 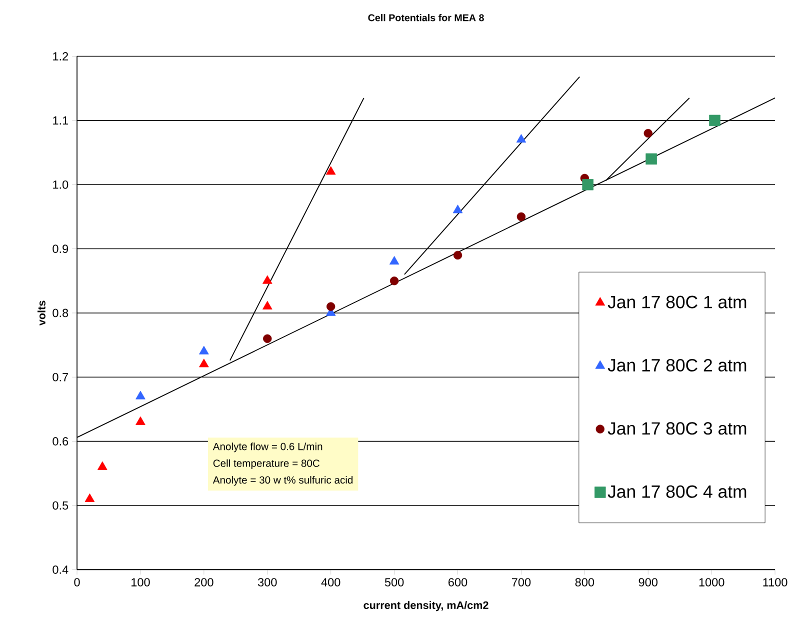 I want to click on x-tick-label: 800, so click(x=584, y=582).